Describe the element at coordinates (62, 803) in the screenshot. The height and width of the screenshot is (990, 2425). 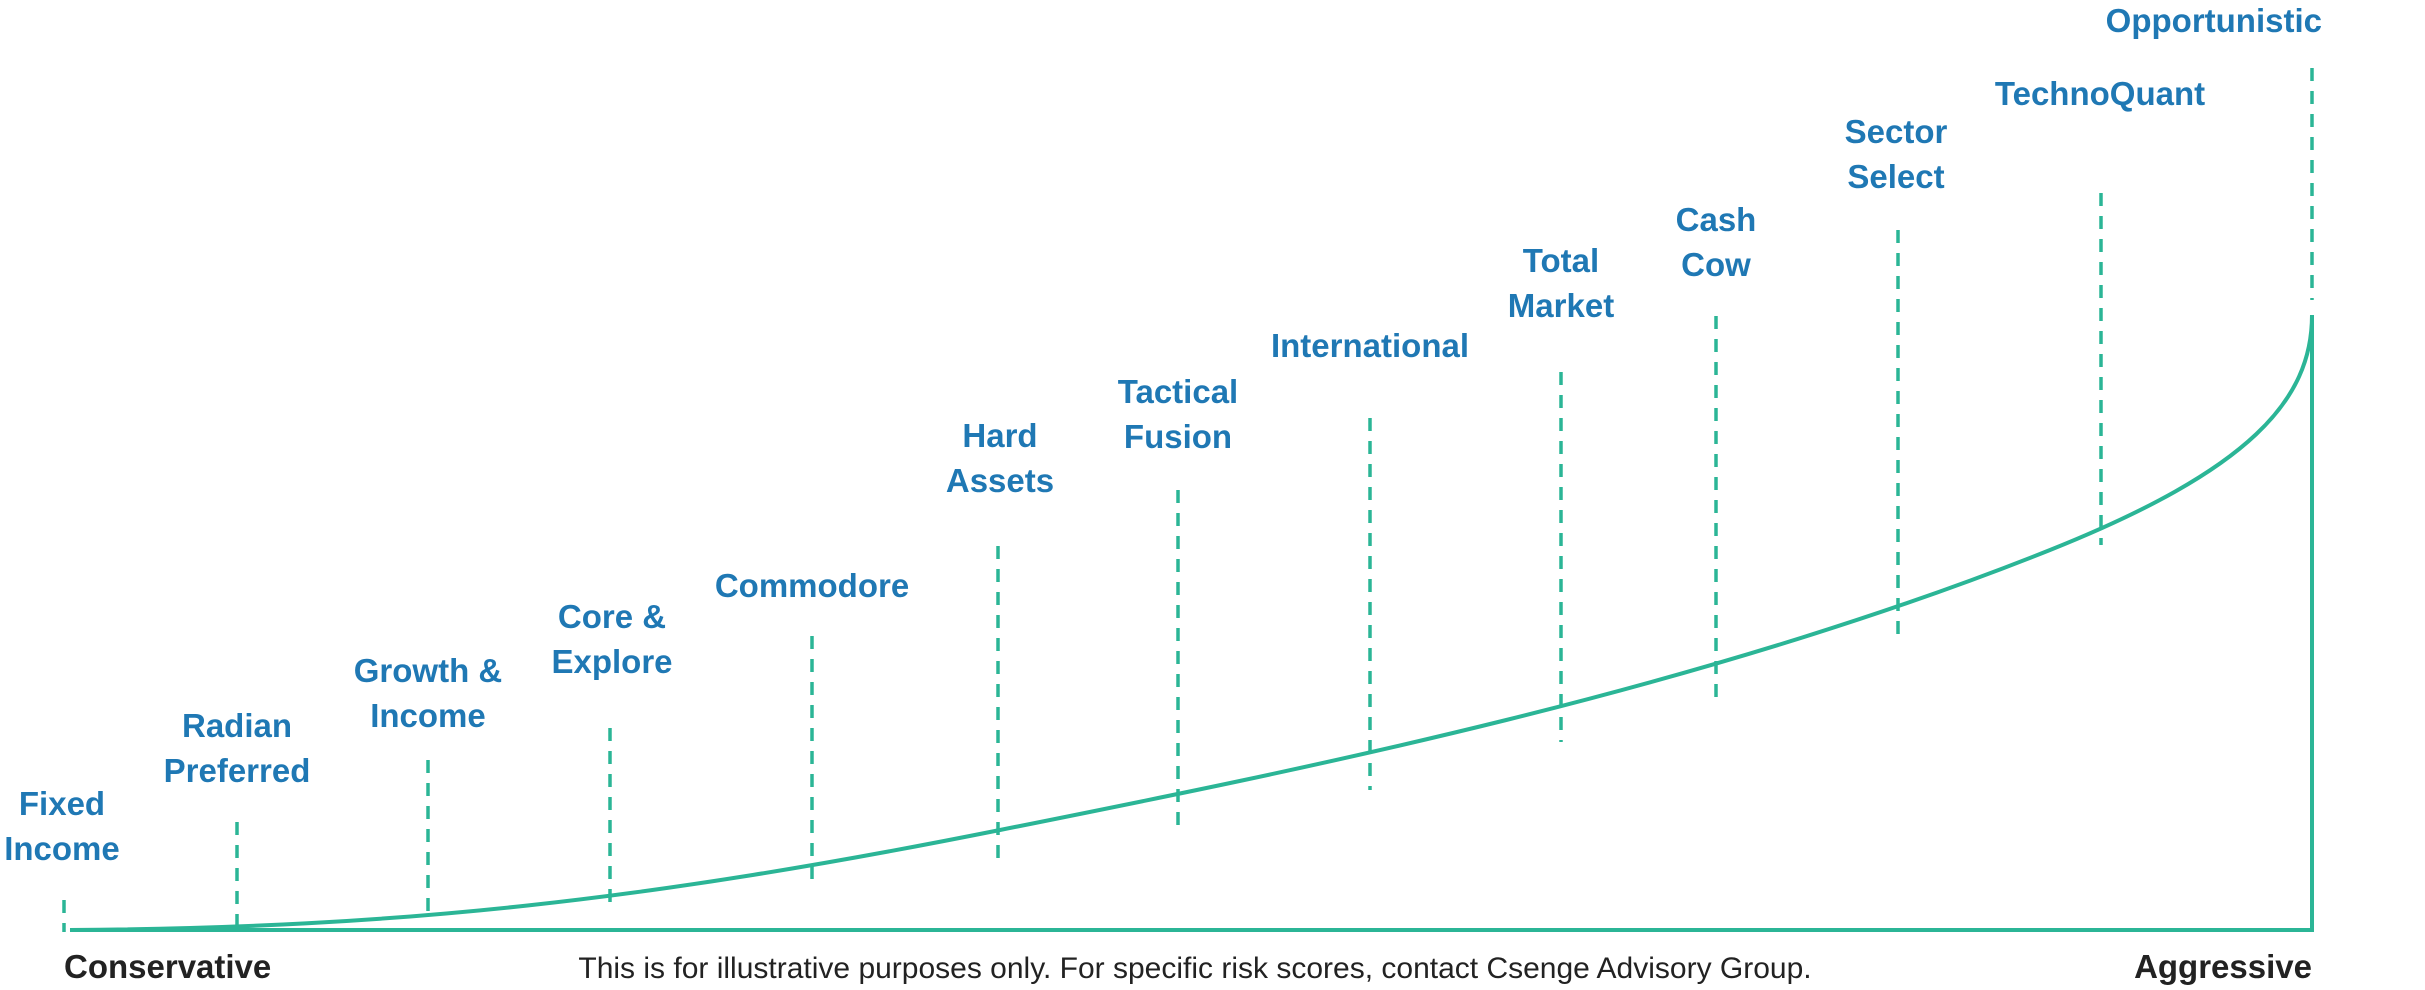
I see `strategy-label-line: Fixed` at that location.